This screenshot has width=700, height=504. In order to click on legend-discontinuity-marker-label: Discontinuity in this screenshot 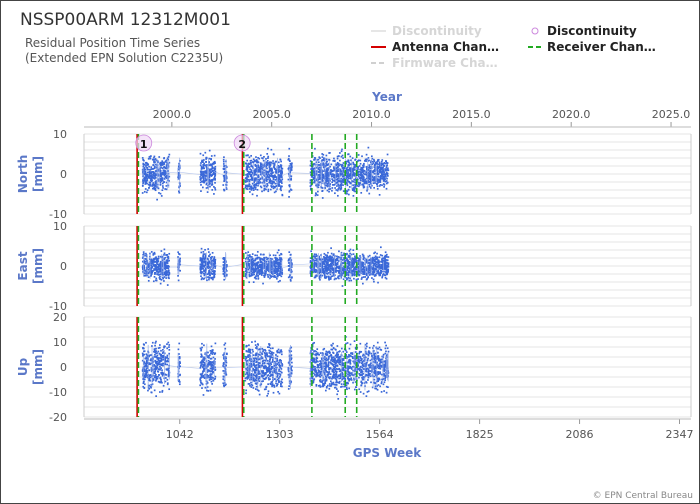, I will do `click(592, 31)`.